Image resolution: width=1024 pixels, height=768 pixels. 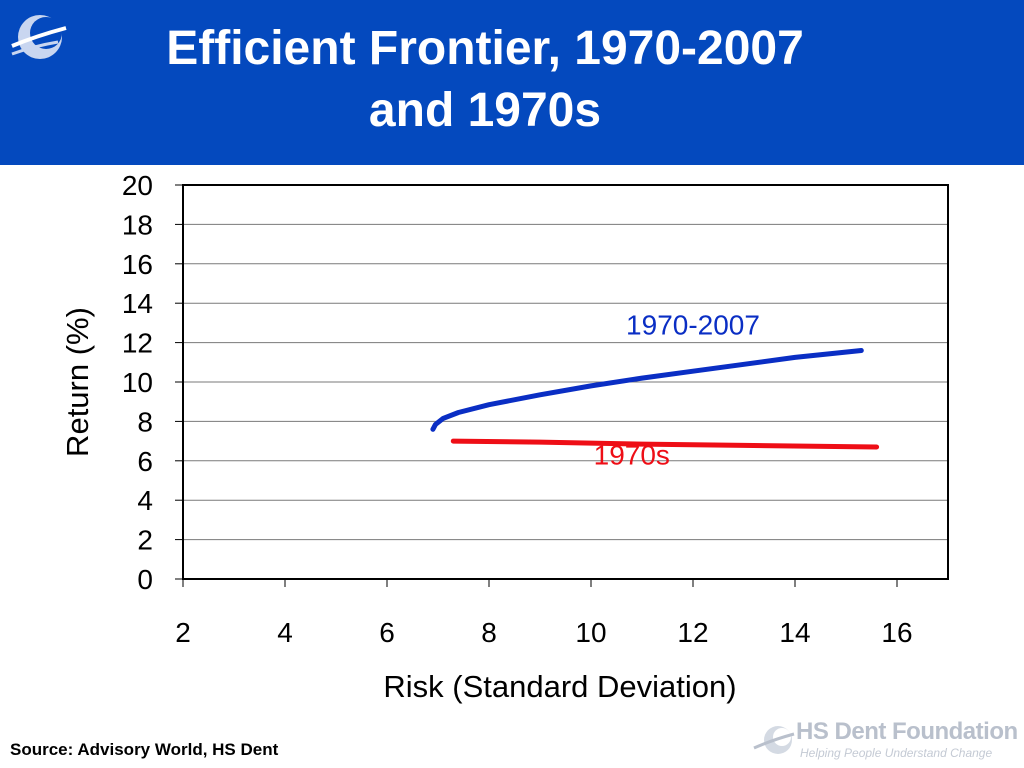 What do you see at coordinates (145, 579) in the screenshot?
I see `y-tick-label-0: 0` at bounding box center [145, 579].